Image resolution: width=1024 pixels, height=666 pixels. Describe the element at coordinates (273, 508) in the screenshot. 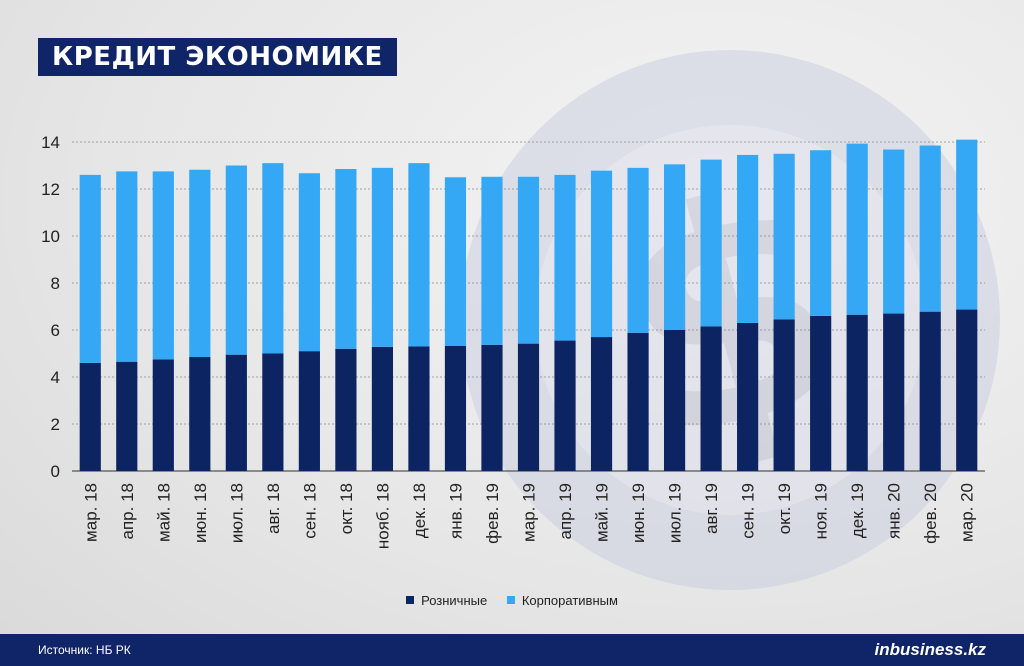

I see `x-tick-label: авг. 18` at that location.